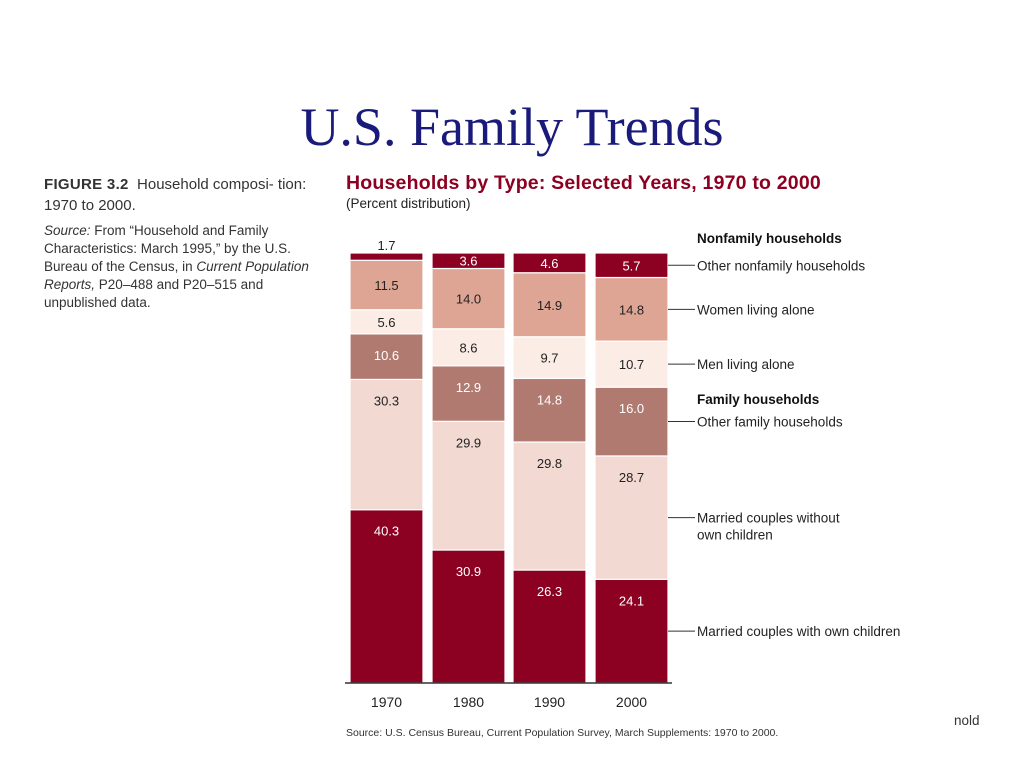 This screenshot has width=1024, height=768. Describe the element at coordinates (468, 387) in the screenshot. I see `value-label: 12.9` at that location.